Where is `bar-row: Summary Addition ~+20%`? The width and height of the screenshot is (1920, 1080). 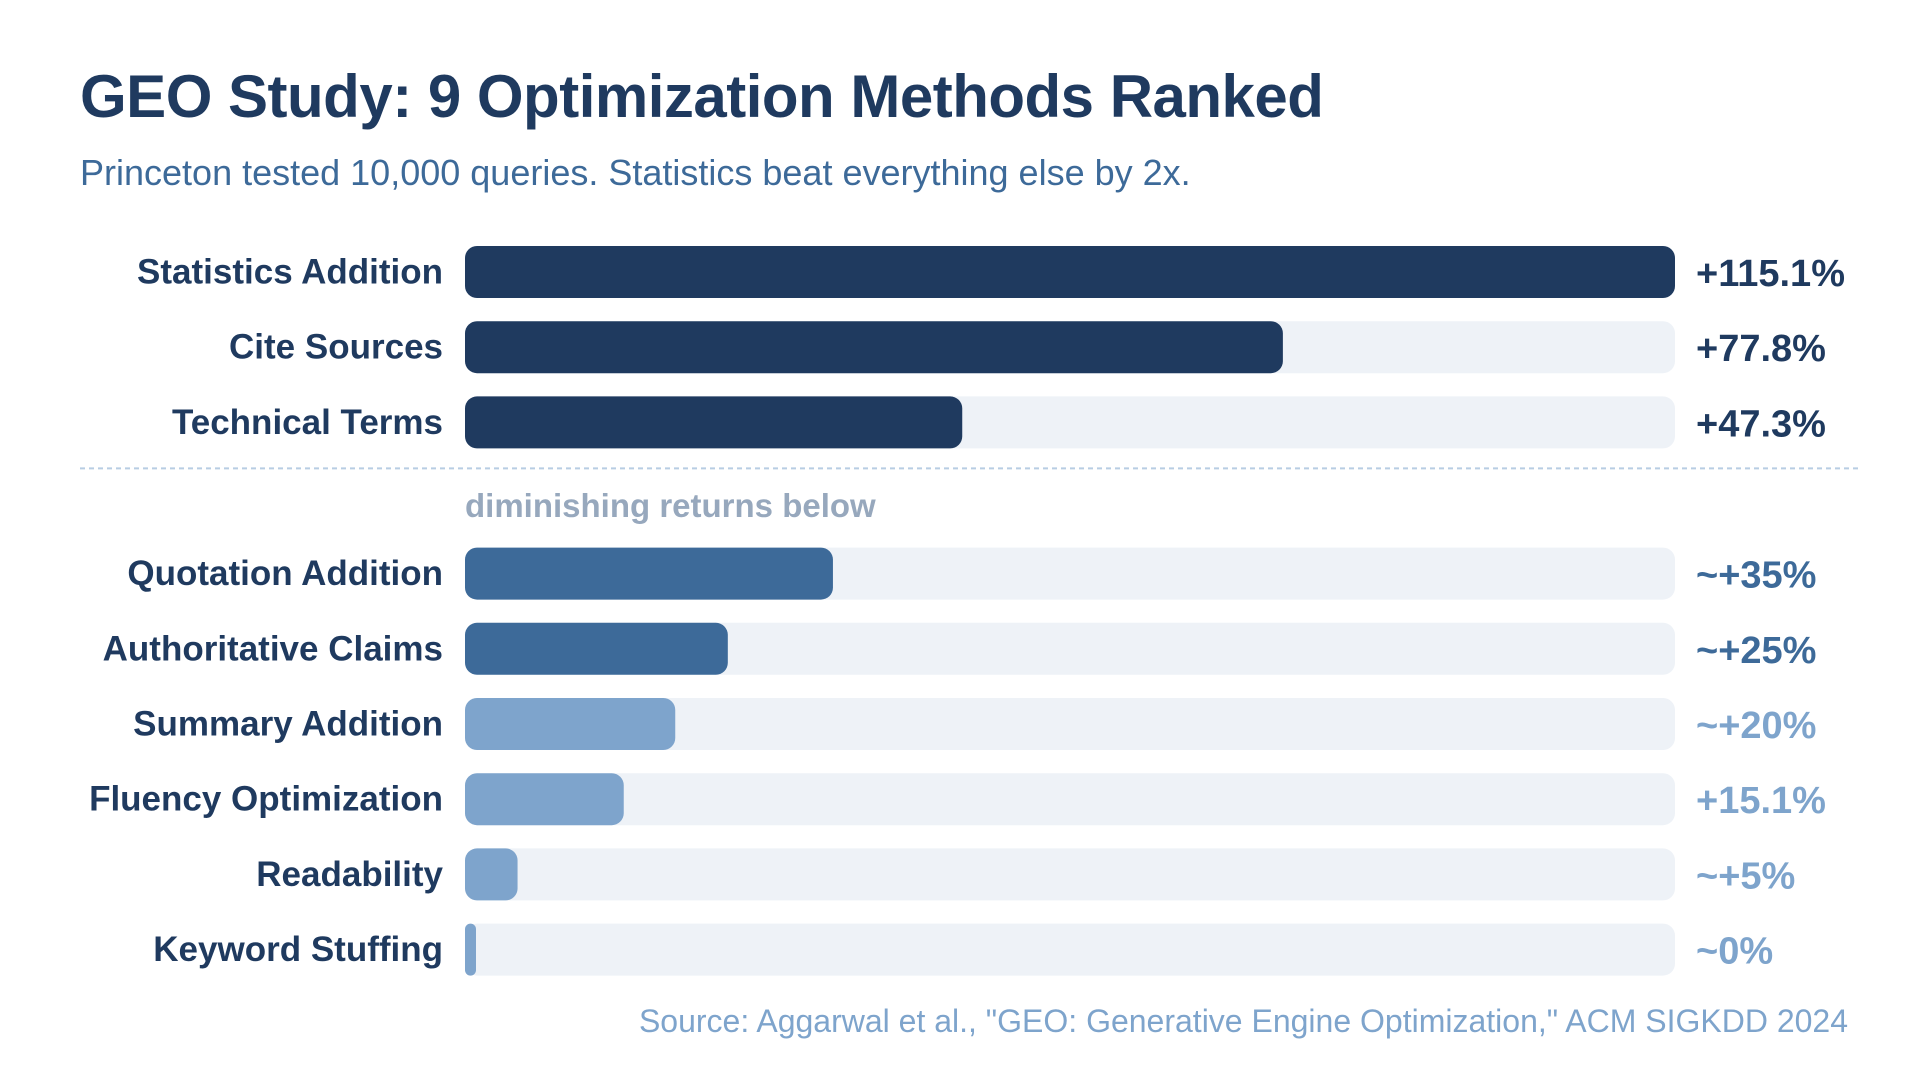
bar-row: Summary Addition ~+20% is located at coordinates (974, 724).